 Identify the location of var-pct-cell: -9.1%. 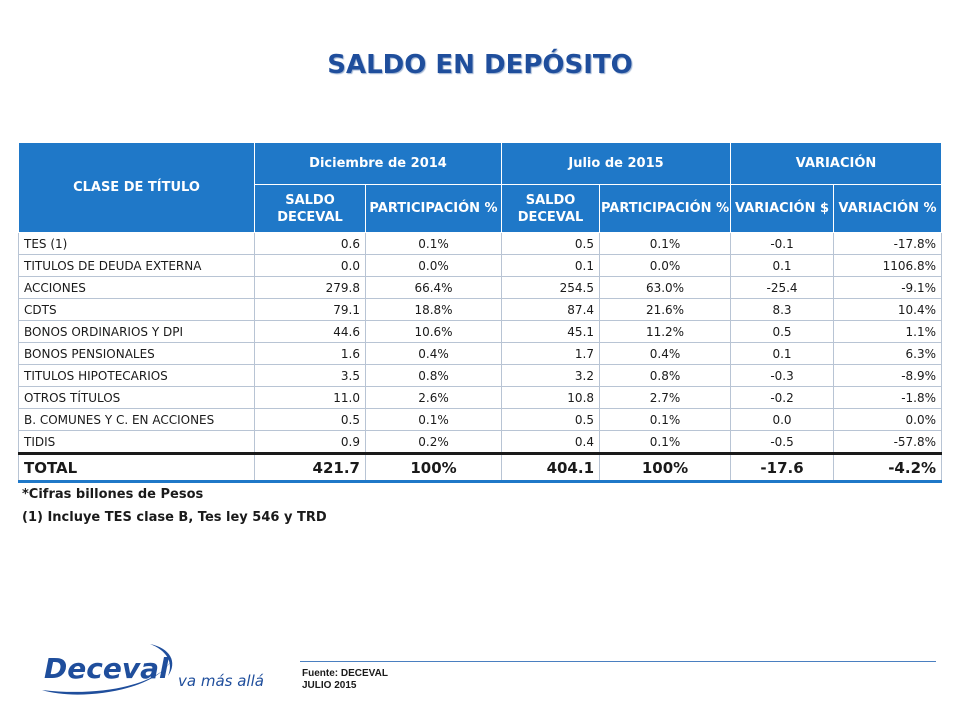
(888, 287).